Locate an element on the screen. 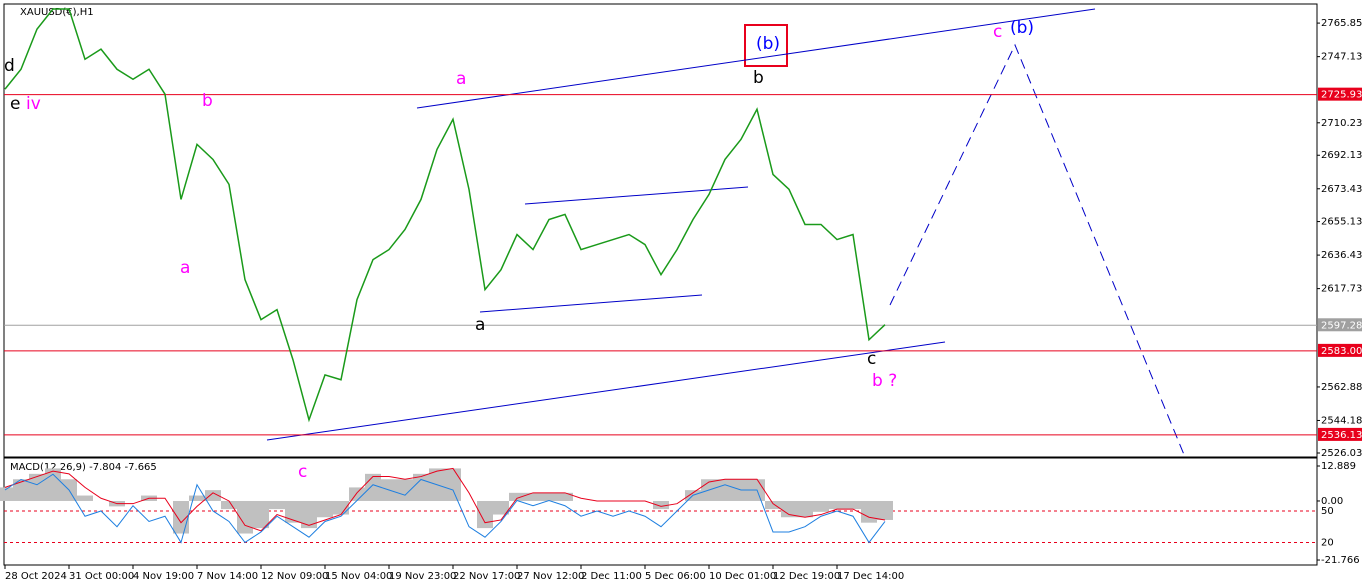 This screenshot has height=588, width=1366. y-tick-label: 2710.23 is located at coordinates (1341, 123).